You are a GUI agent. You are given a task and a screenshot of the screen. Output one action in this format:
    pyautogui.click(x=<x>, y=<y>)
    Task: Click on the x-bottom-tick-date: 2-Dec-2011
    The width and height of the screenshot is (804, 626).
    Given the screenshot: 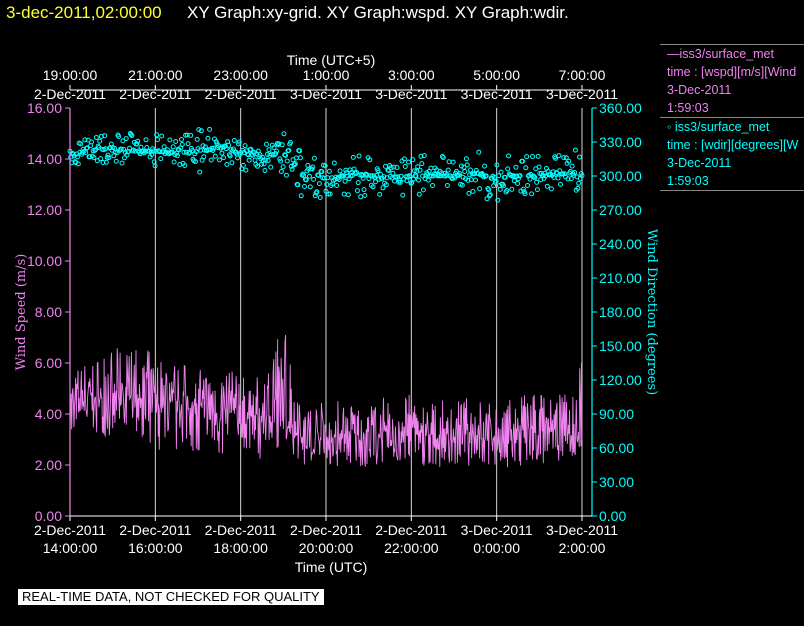 What is the action you would take?
    pyautogui.click(x=155, y=530)
    